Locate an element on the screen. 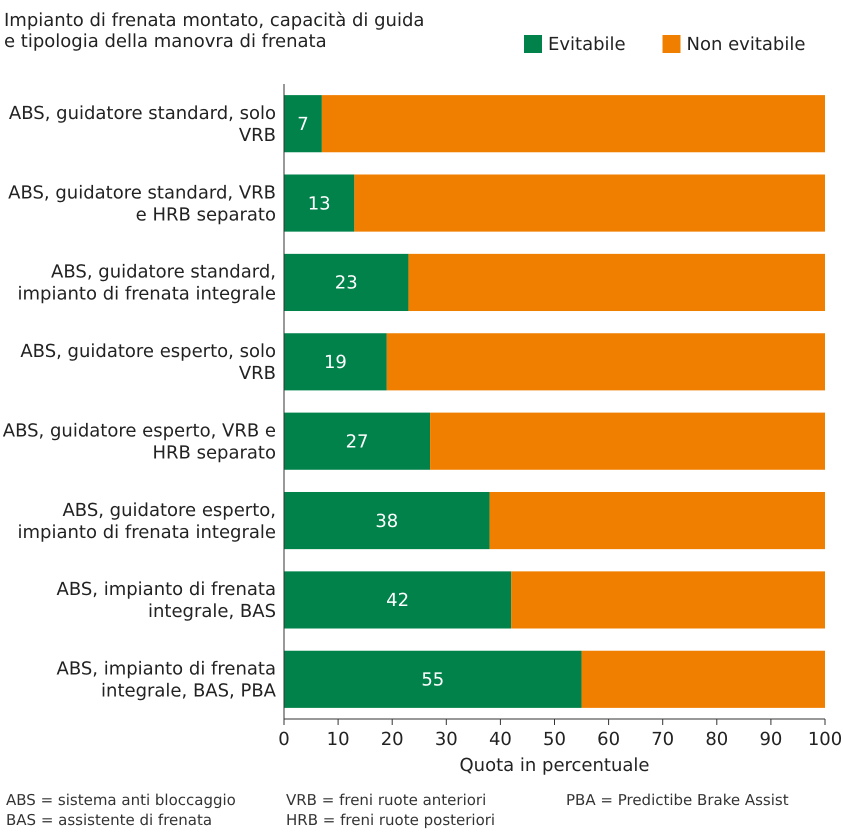 The image size is (843, 839). x-tick-label: 70 is located at coordinates (662, 739).